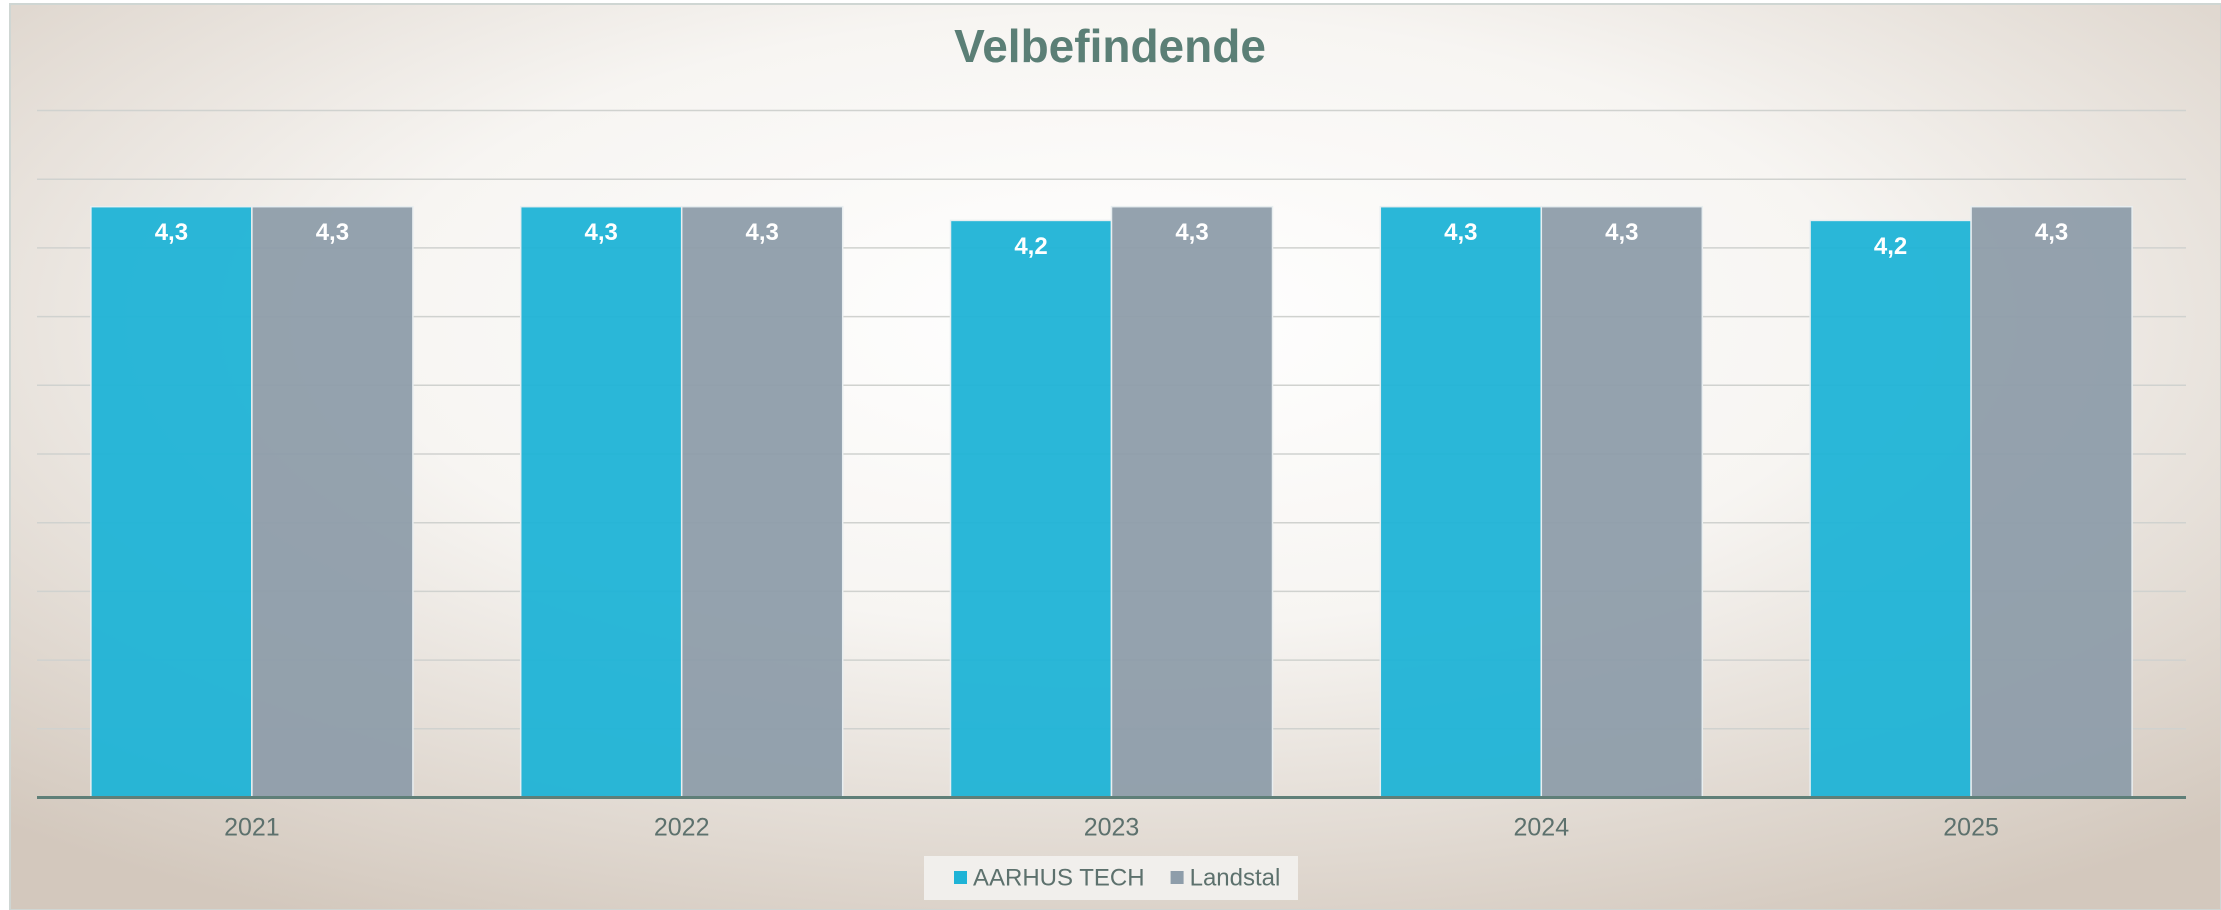  What do you see at coordinates (682, 828) in the screenshot?
I see `x-tick-label: 2022` at bounding box center [682, 828].